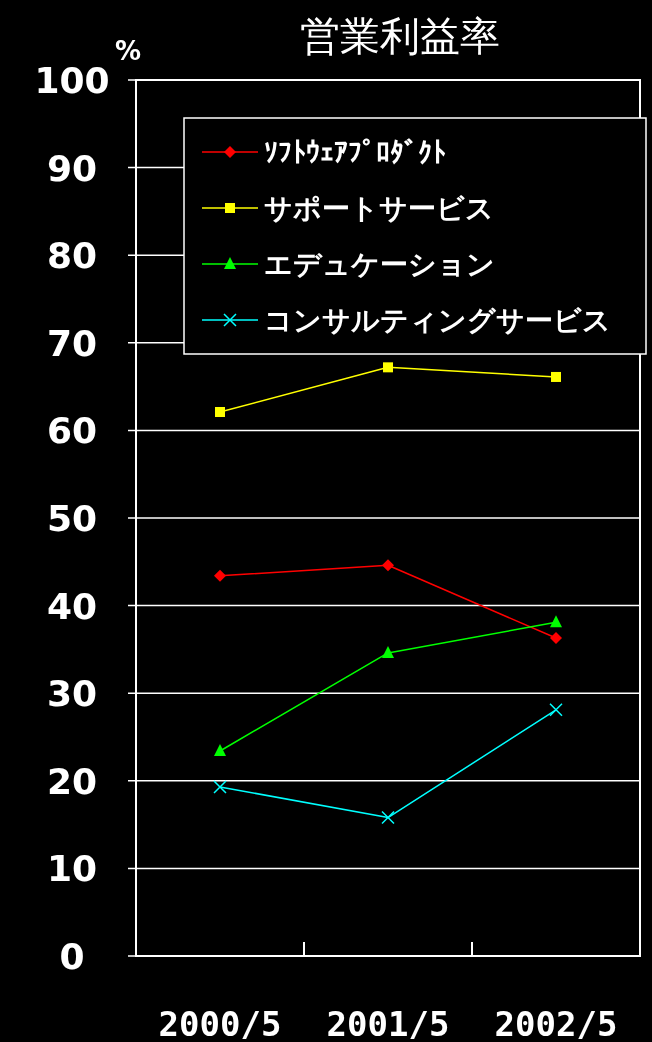 This screenshot has width=652, height=1042. I want to click on y-tick-label: 30, so click(72, 694).